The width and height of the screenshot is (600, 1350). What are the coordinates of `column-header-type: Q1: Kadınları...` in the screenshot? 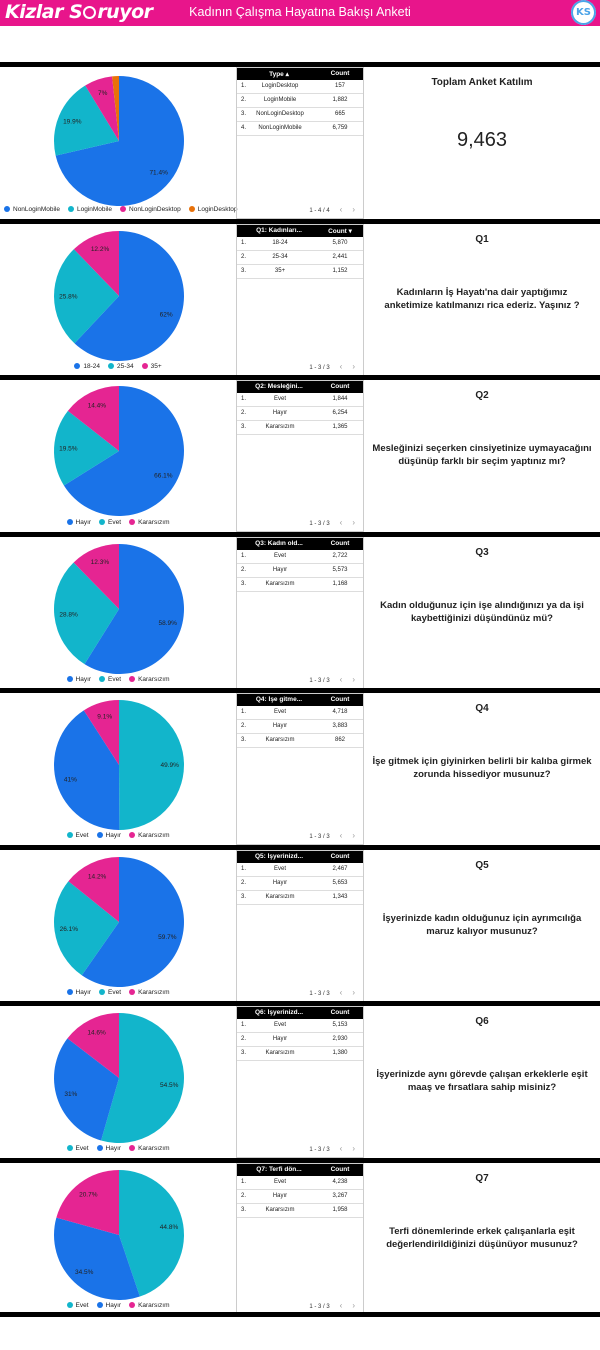 It's located at (279, 230).